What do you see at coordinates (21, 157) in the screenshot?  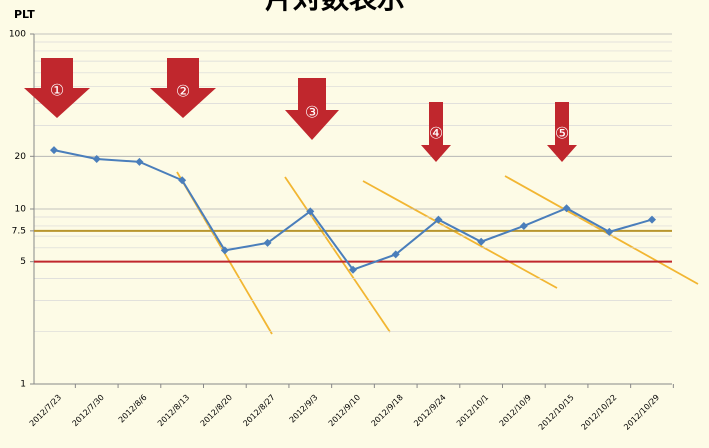 I see `y-tick-label: 20` at bounding box center [21, 157].